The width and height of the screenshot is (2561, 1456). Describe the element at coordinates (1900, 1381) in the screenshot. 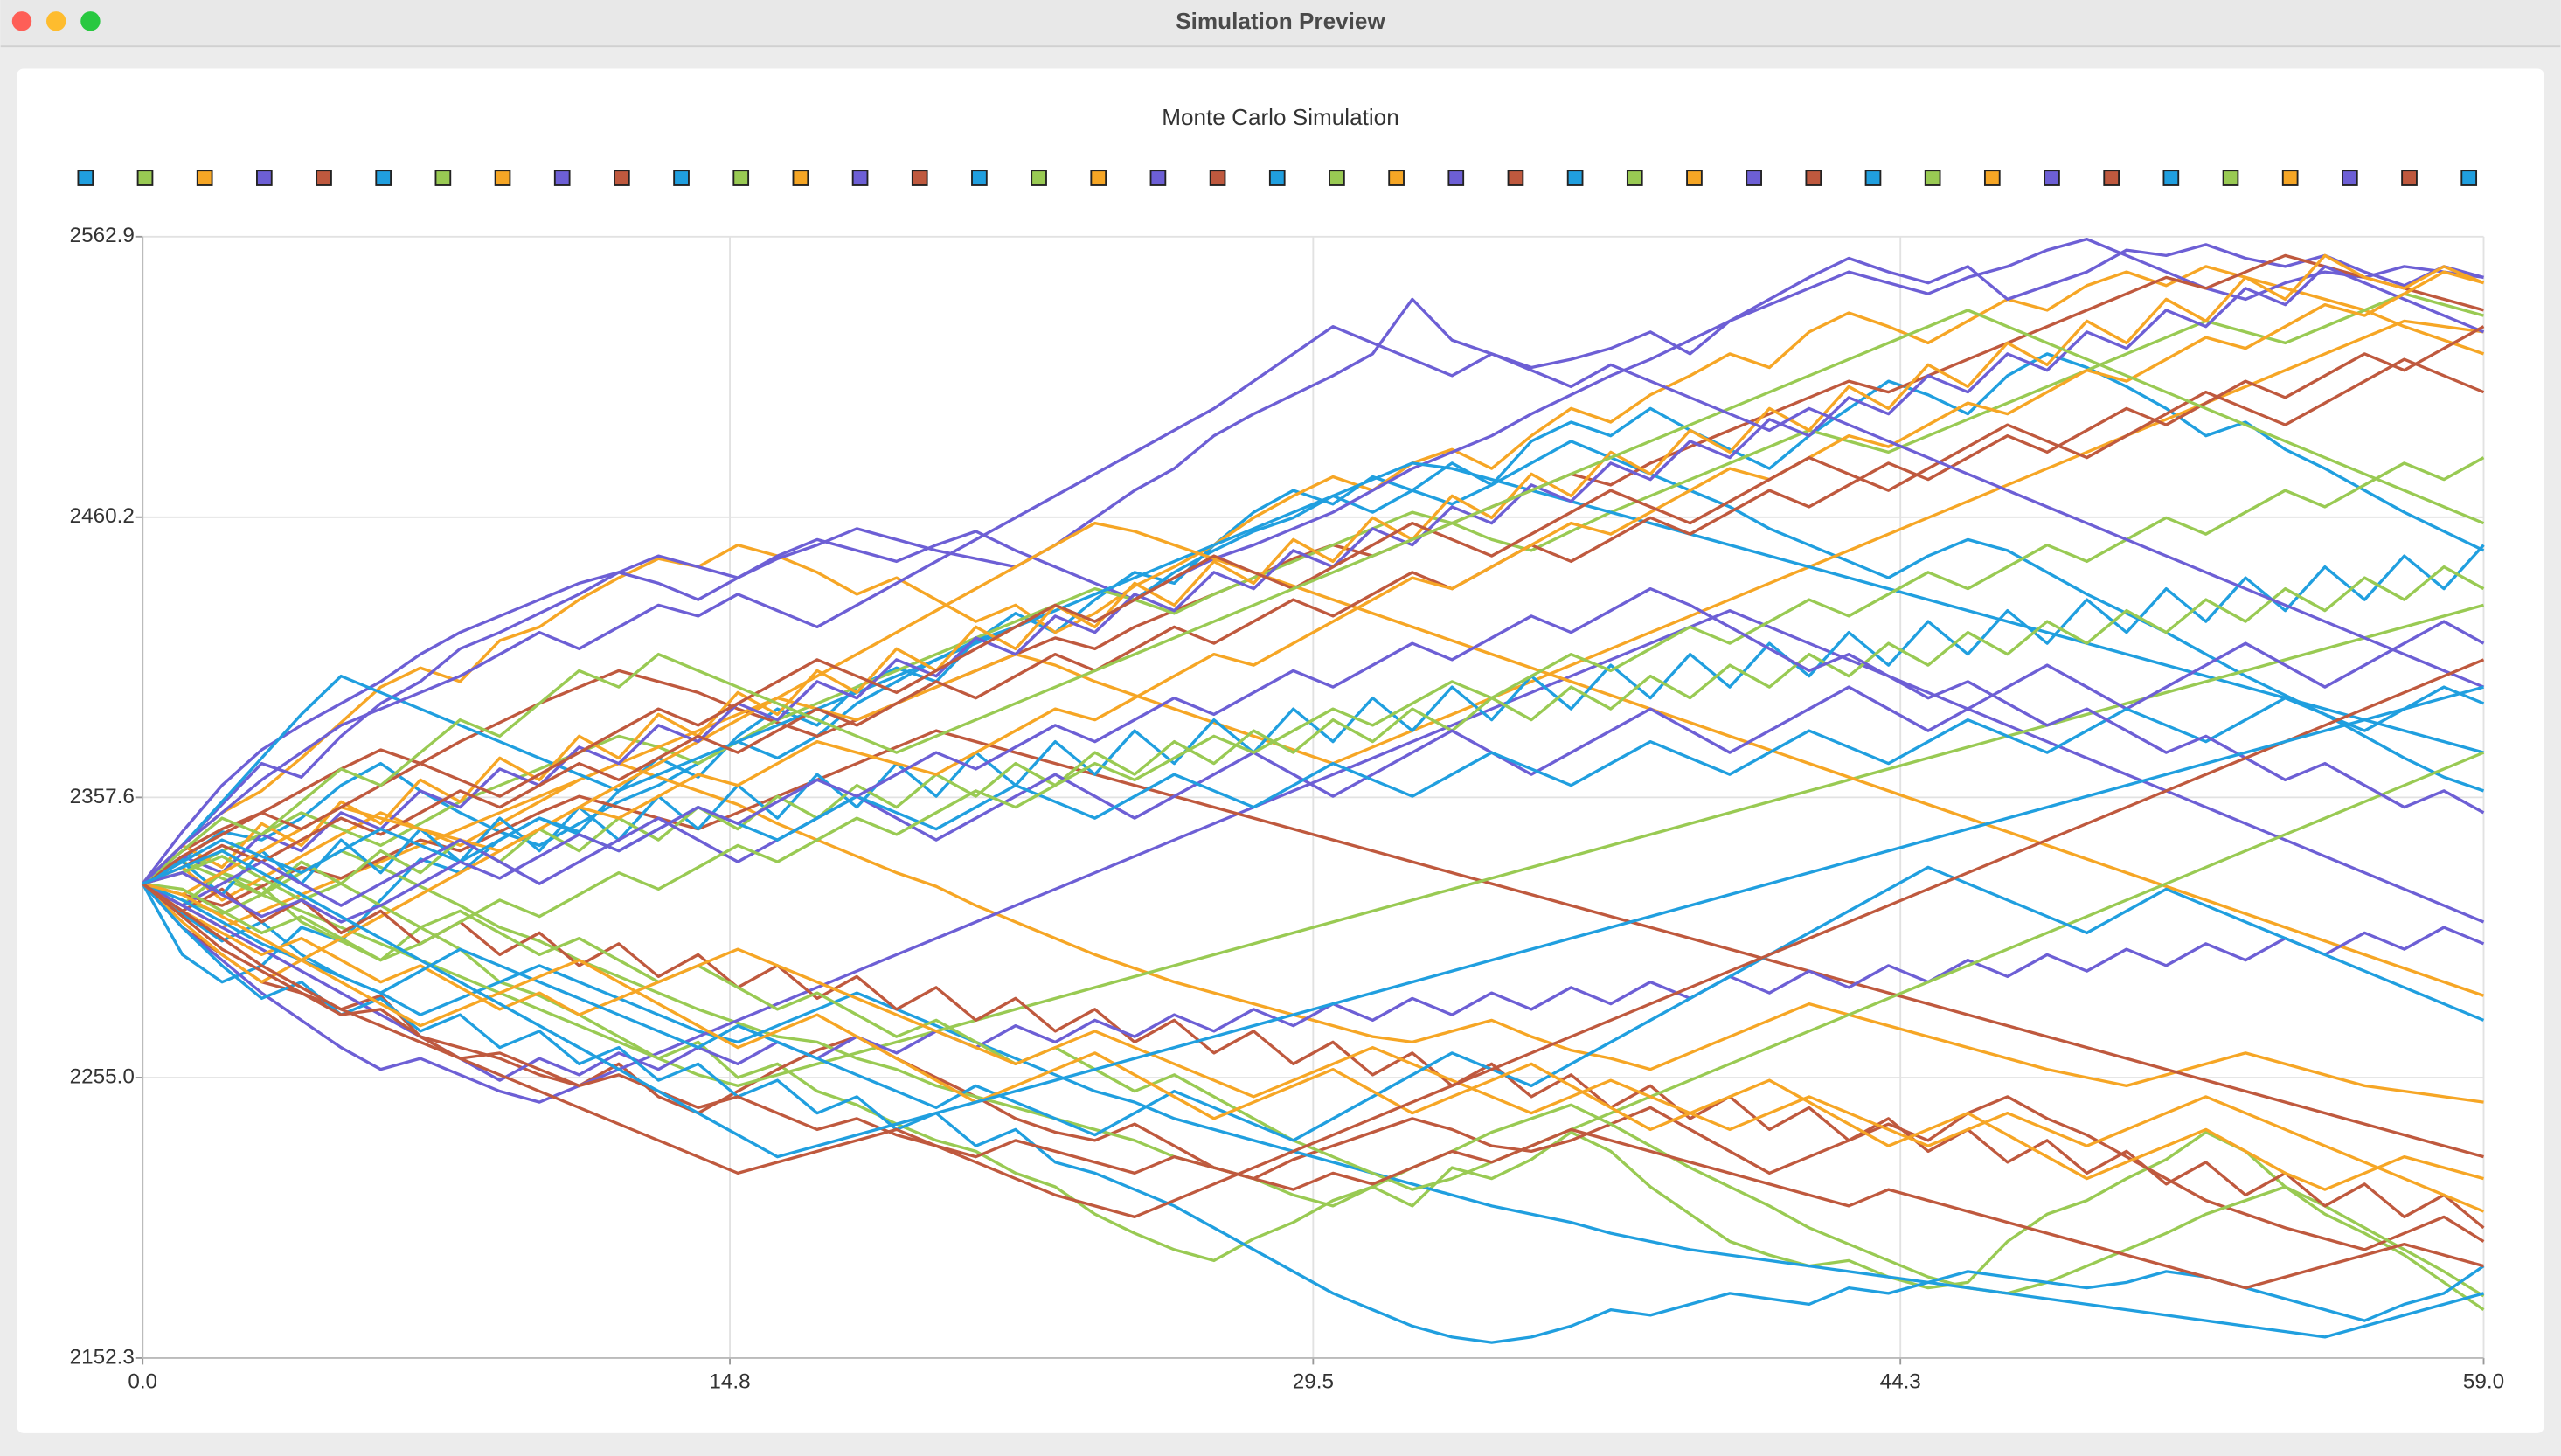

I see `x-tick-label: 44.3` at that location.